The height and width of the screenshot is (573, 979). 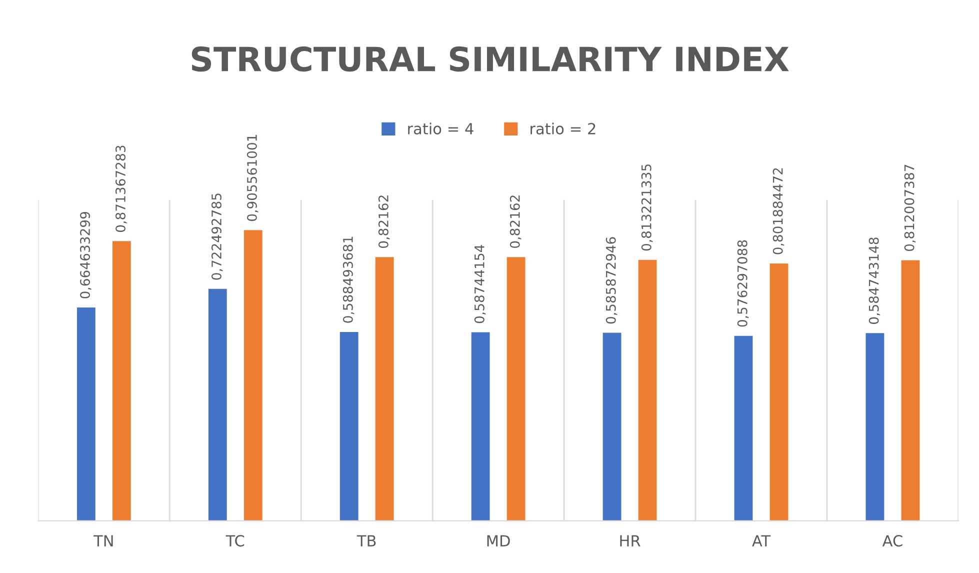 I want to click on legend-label: ratio = 4, so click(x=441, y=128).